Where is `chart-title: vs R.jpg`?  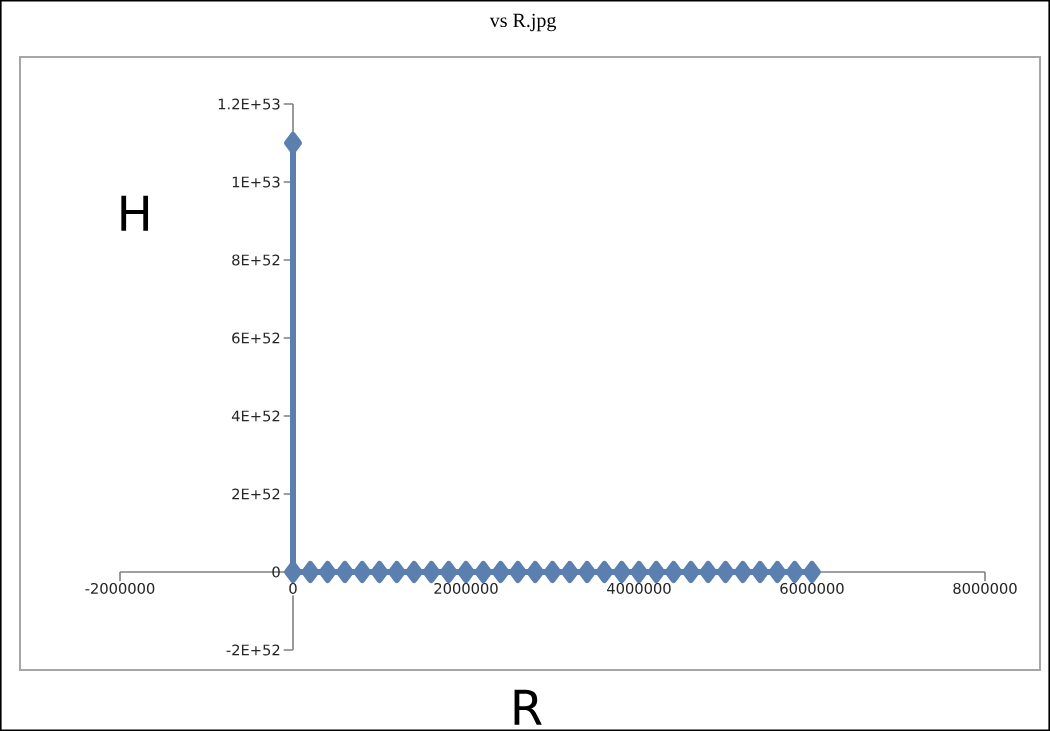
chart-title: vs R.jpg is located at coordinates (523, 22).